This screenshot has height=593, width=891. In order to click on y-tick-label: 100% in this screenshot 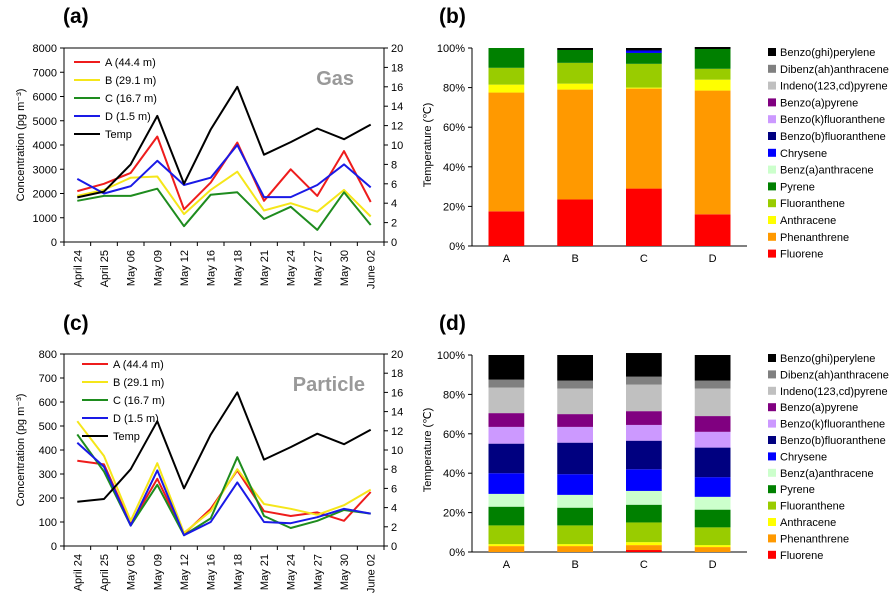, I will do `click(451, 356)`.